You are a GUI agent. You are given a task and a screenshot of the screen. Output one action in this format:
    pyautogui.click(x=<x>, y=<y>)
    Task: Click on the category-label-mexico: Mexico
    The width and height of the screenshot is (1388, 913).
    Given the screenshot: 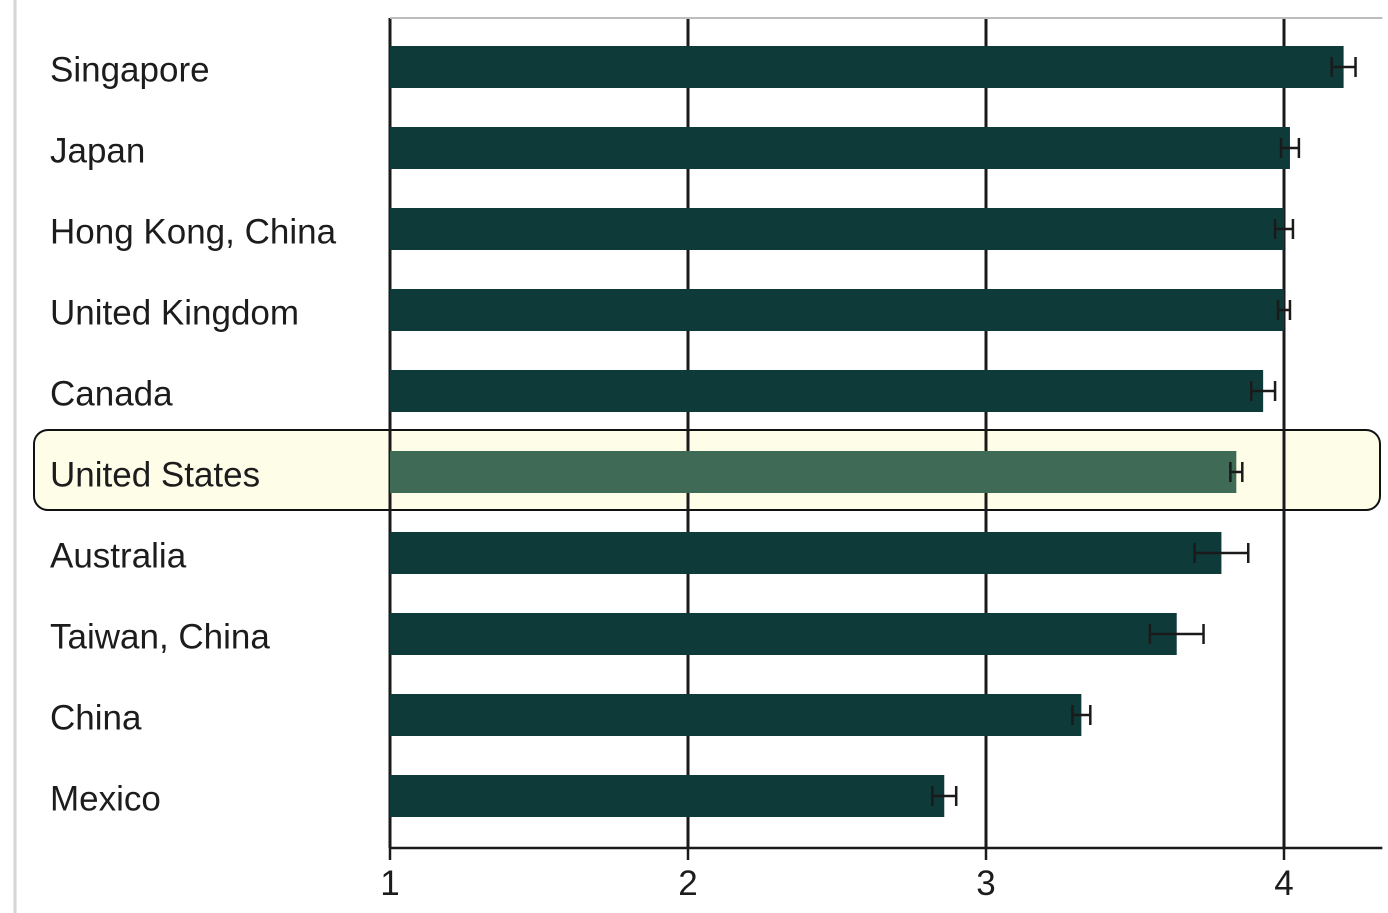 What is the action you would take?
    pyautogui.click(x=105, y=798)
    